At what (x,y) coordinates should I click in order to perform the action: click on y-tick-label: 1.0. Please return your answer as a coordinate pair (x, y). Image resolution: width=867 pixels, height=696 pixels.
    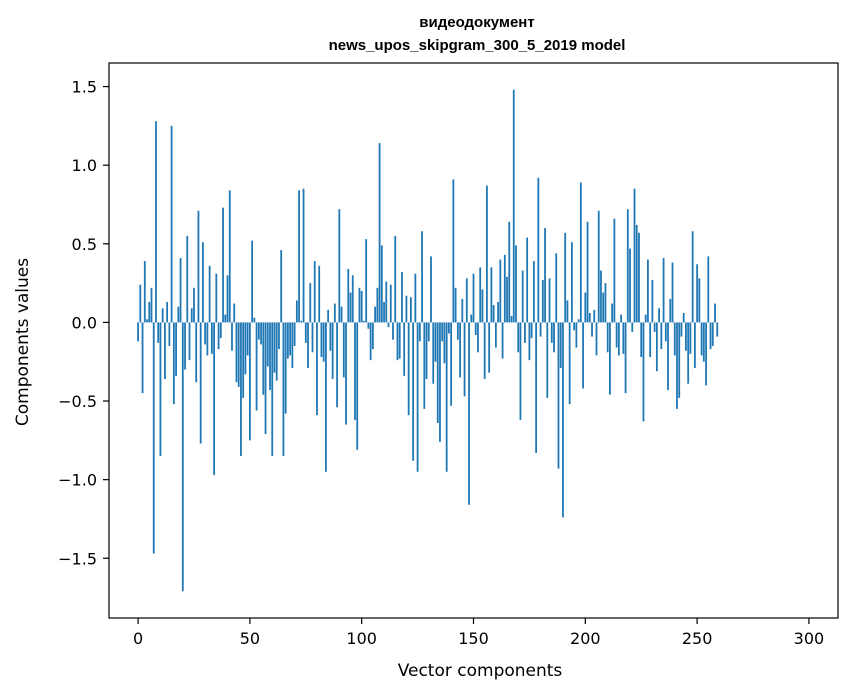
    Looking at the image, I should click on (84, 165).